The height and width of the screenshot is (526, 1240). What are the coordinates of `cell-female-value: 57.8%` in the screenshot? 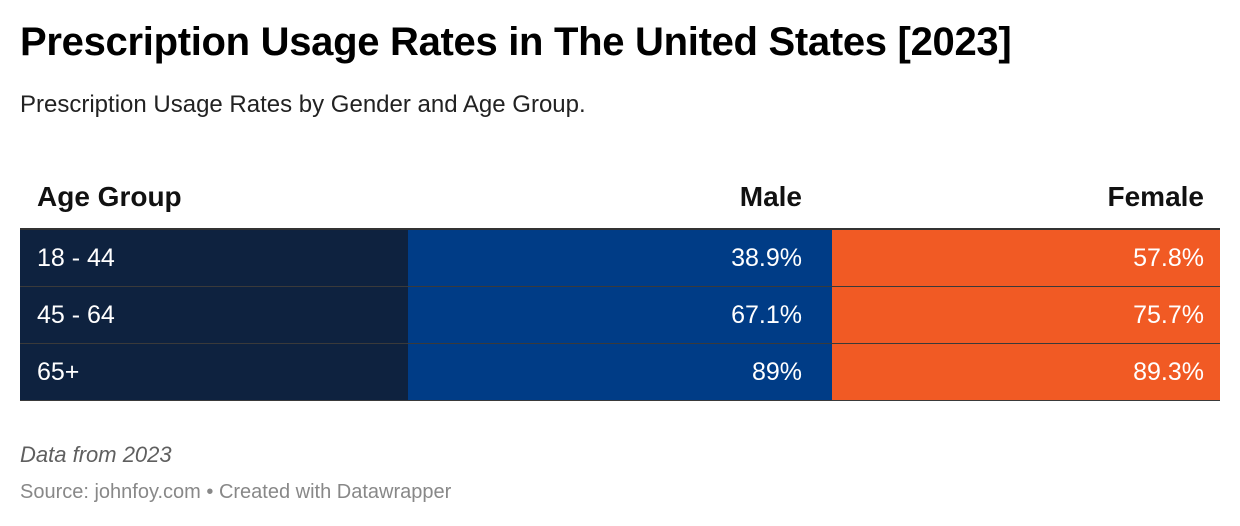 It's located at (1026, 258).